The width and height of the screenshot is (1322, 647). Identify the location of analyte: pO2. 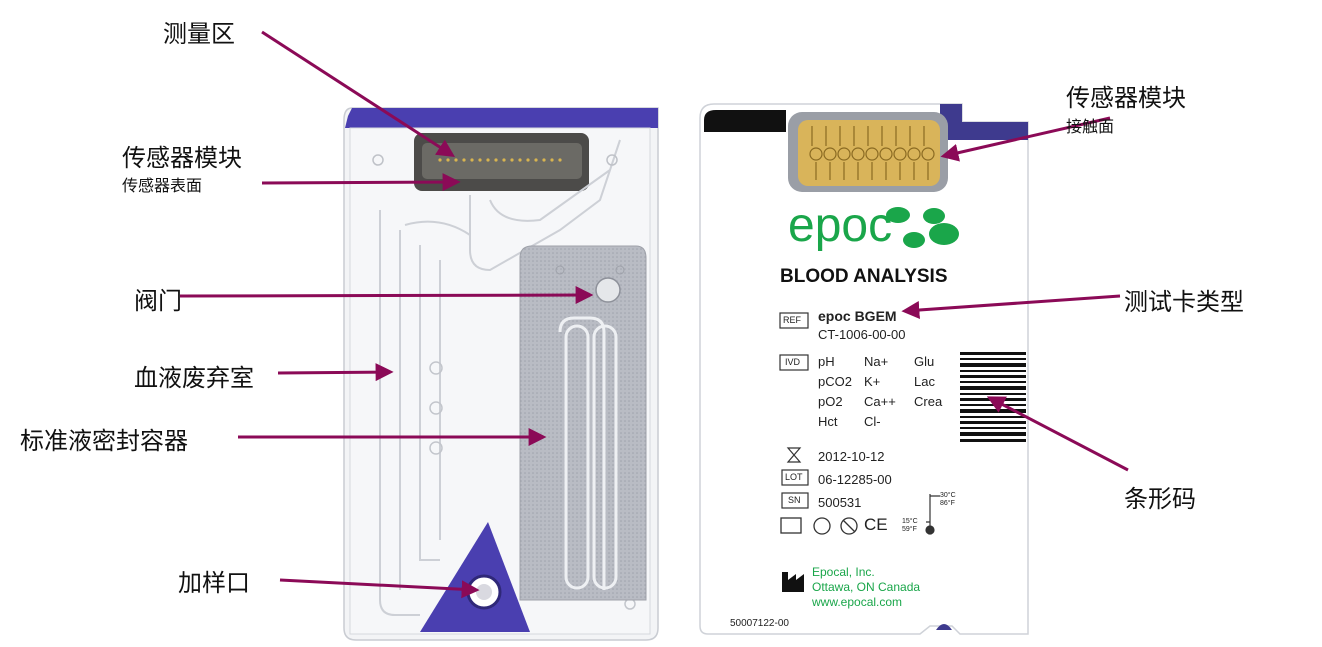
(830, 401).